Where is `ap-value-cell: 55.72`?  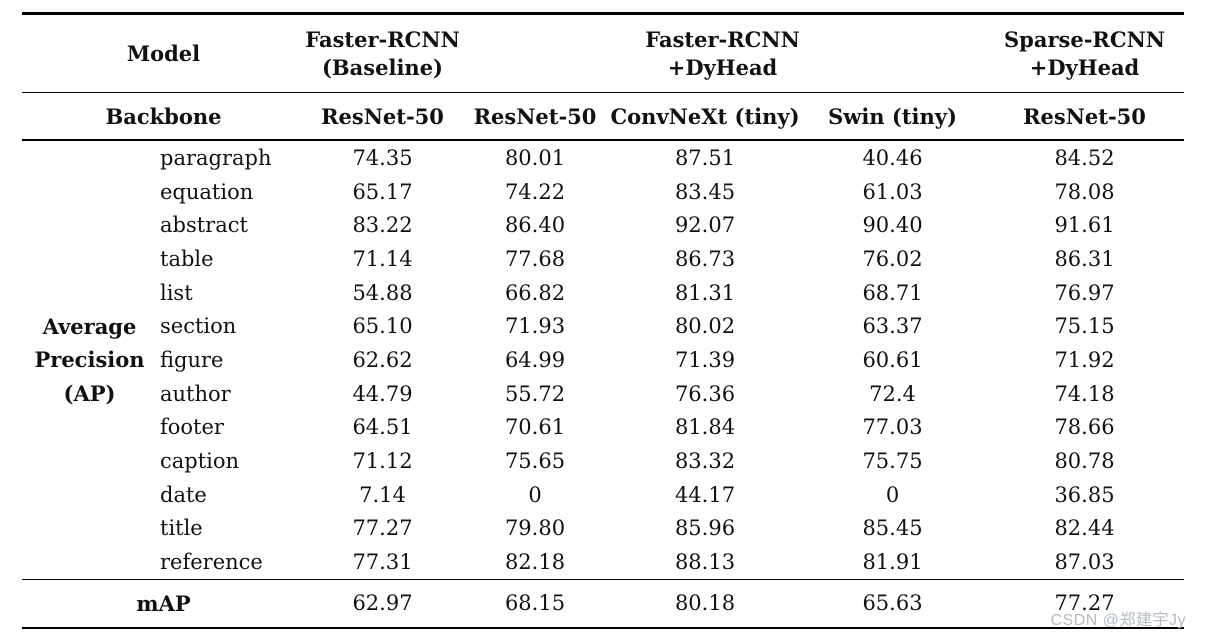
ap-value-cell: 55.72 is located at coordinates (535, 393).